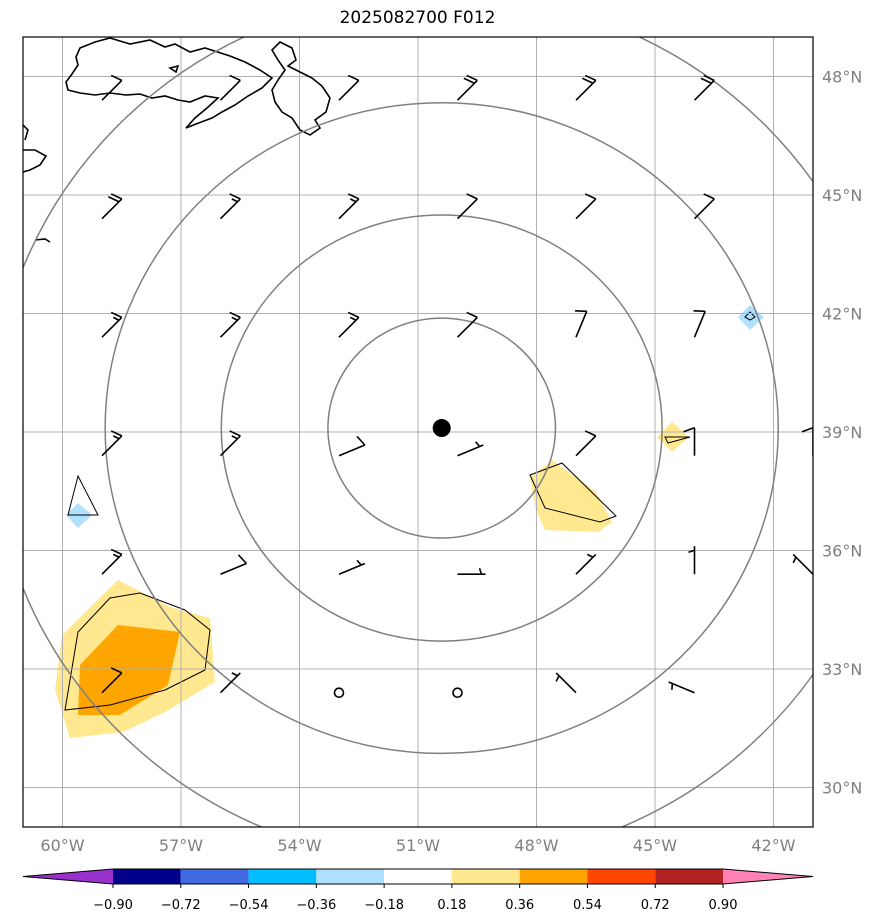  What do you see at coordinates (536, 845) in the screenshot?
I see `longitude-tick-label: 48°W` at bounding box center [536, 845].